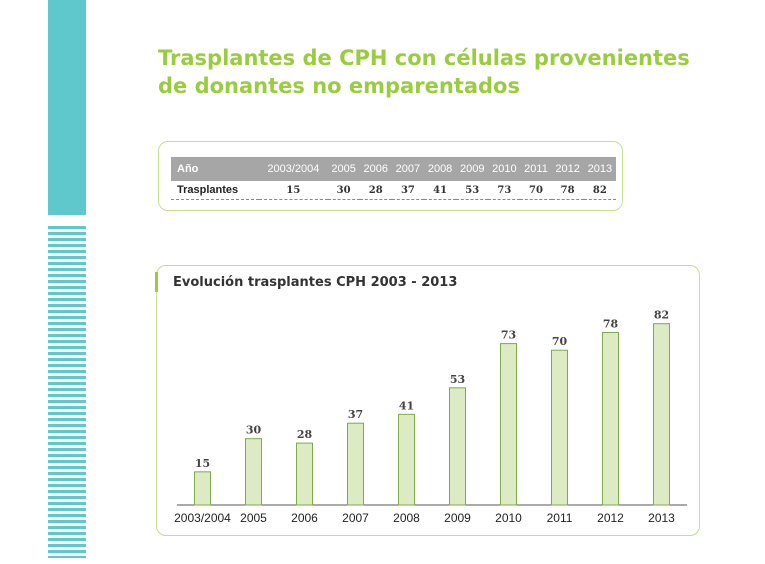  Describe the element at coordinates (407, 169) in the screenshot. I see `table-header-year: 2007` at that location.